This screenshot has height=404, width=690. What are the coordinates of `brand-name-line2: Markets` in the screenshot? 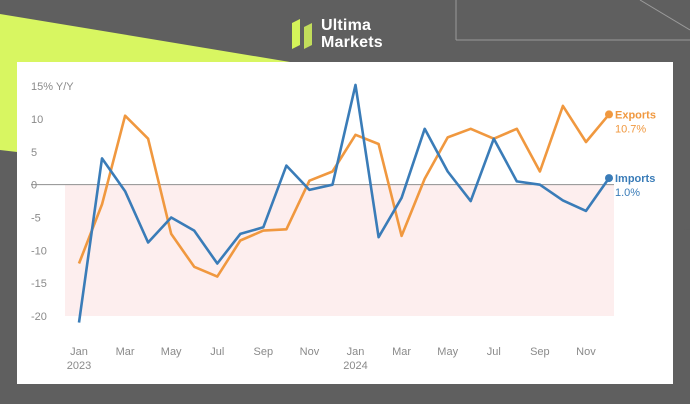 It's located at (352, 42).